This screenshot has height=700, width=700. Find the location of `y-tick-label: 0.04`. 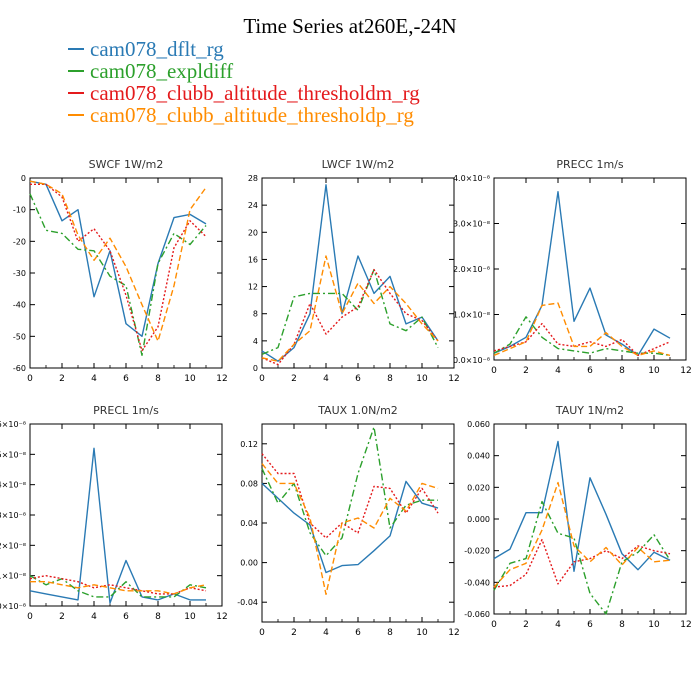

y-tick-label: 0.04 is located at coordinates (249, 523).